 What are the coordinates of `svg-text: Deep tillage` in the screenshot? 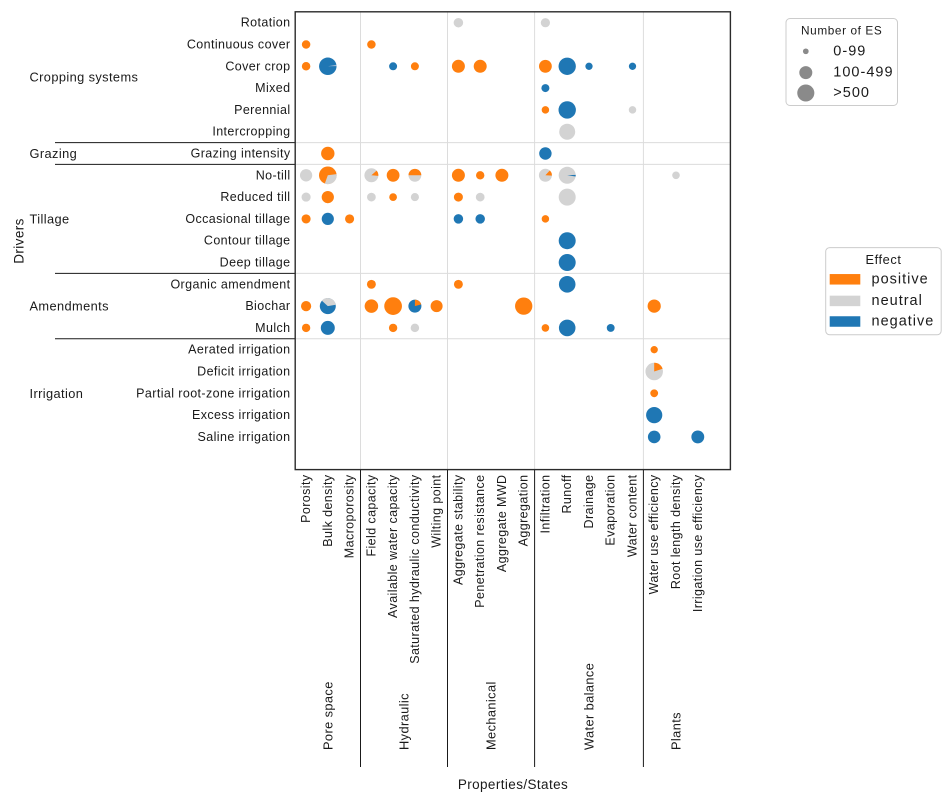 It's located at (255, 263).